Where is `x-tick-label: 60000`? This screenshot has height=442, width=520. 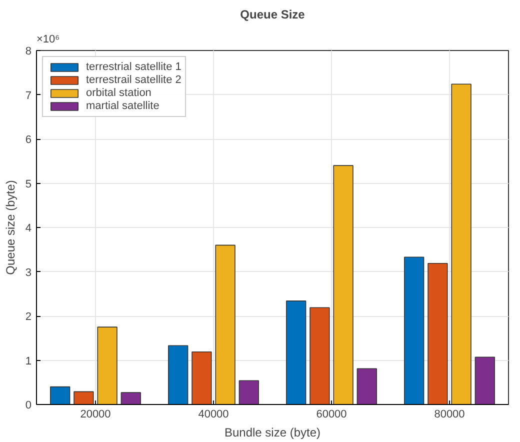
x-tick-label: 60000 is located at coordinates (331, 414).